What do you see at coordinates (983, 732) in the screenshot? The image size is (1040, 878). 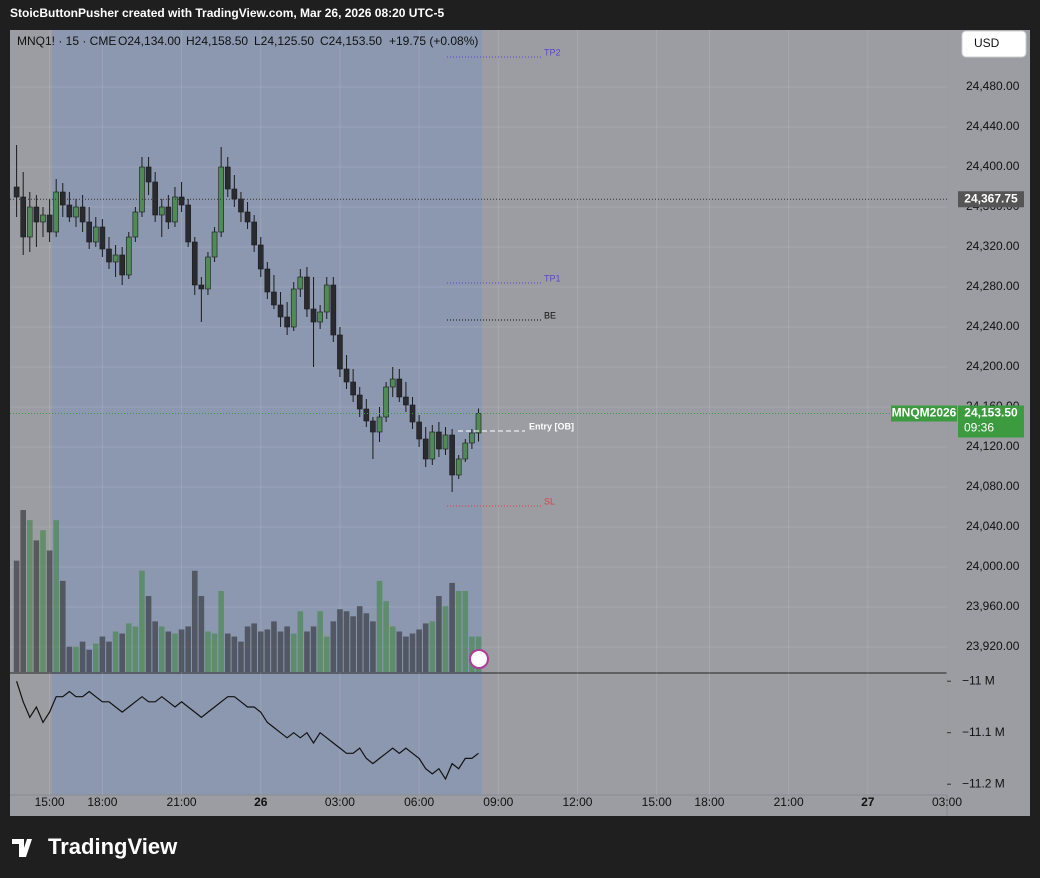 I see `indicator-tick-label: −11.1 M` at bounding box center [983, 732].